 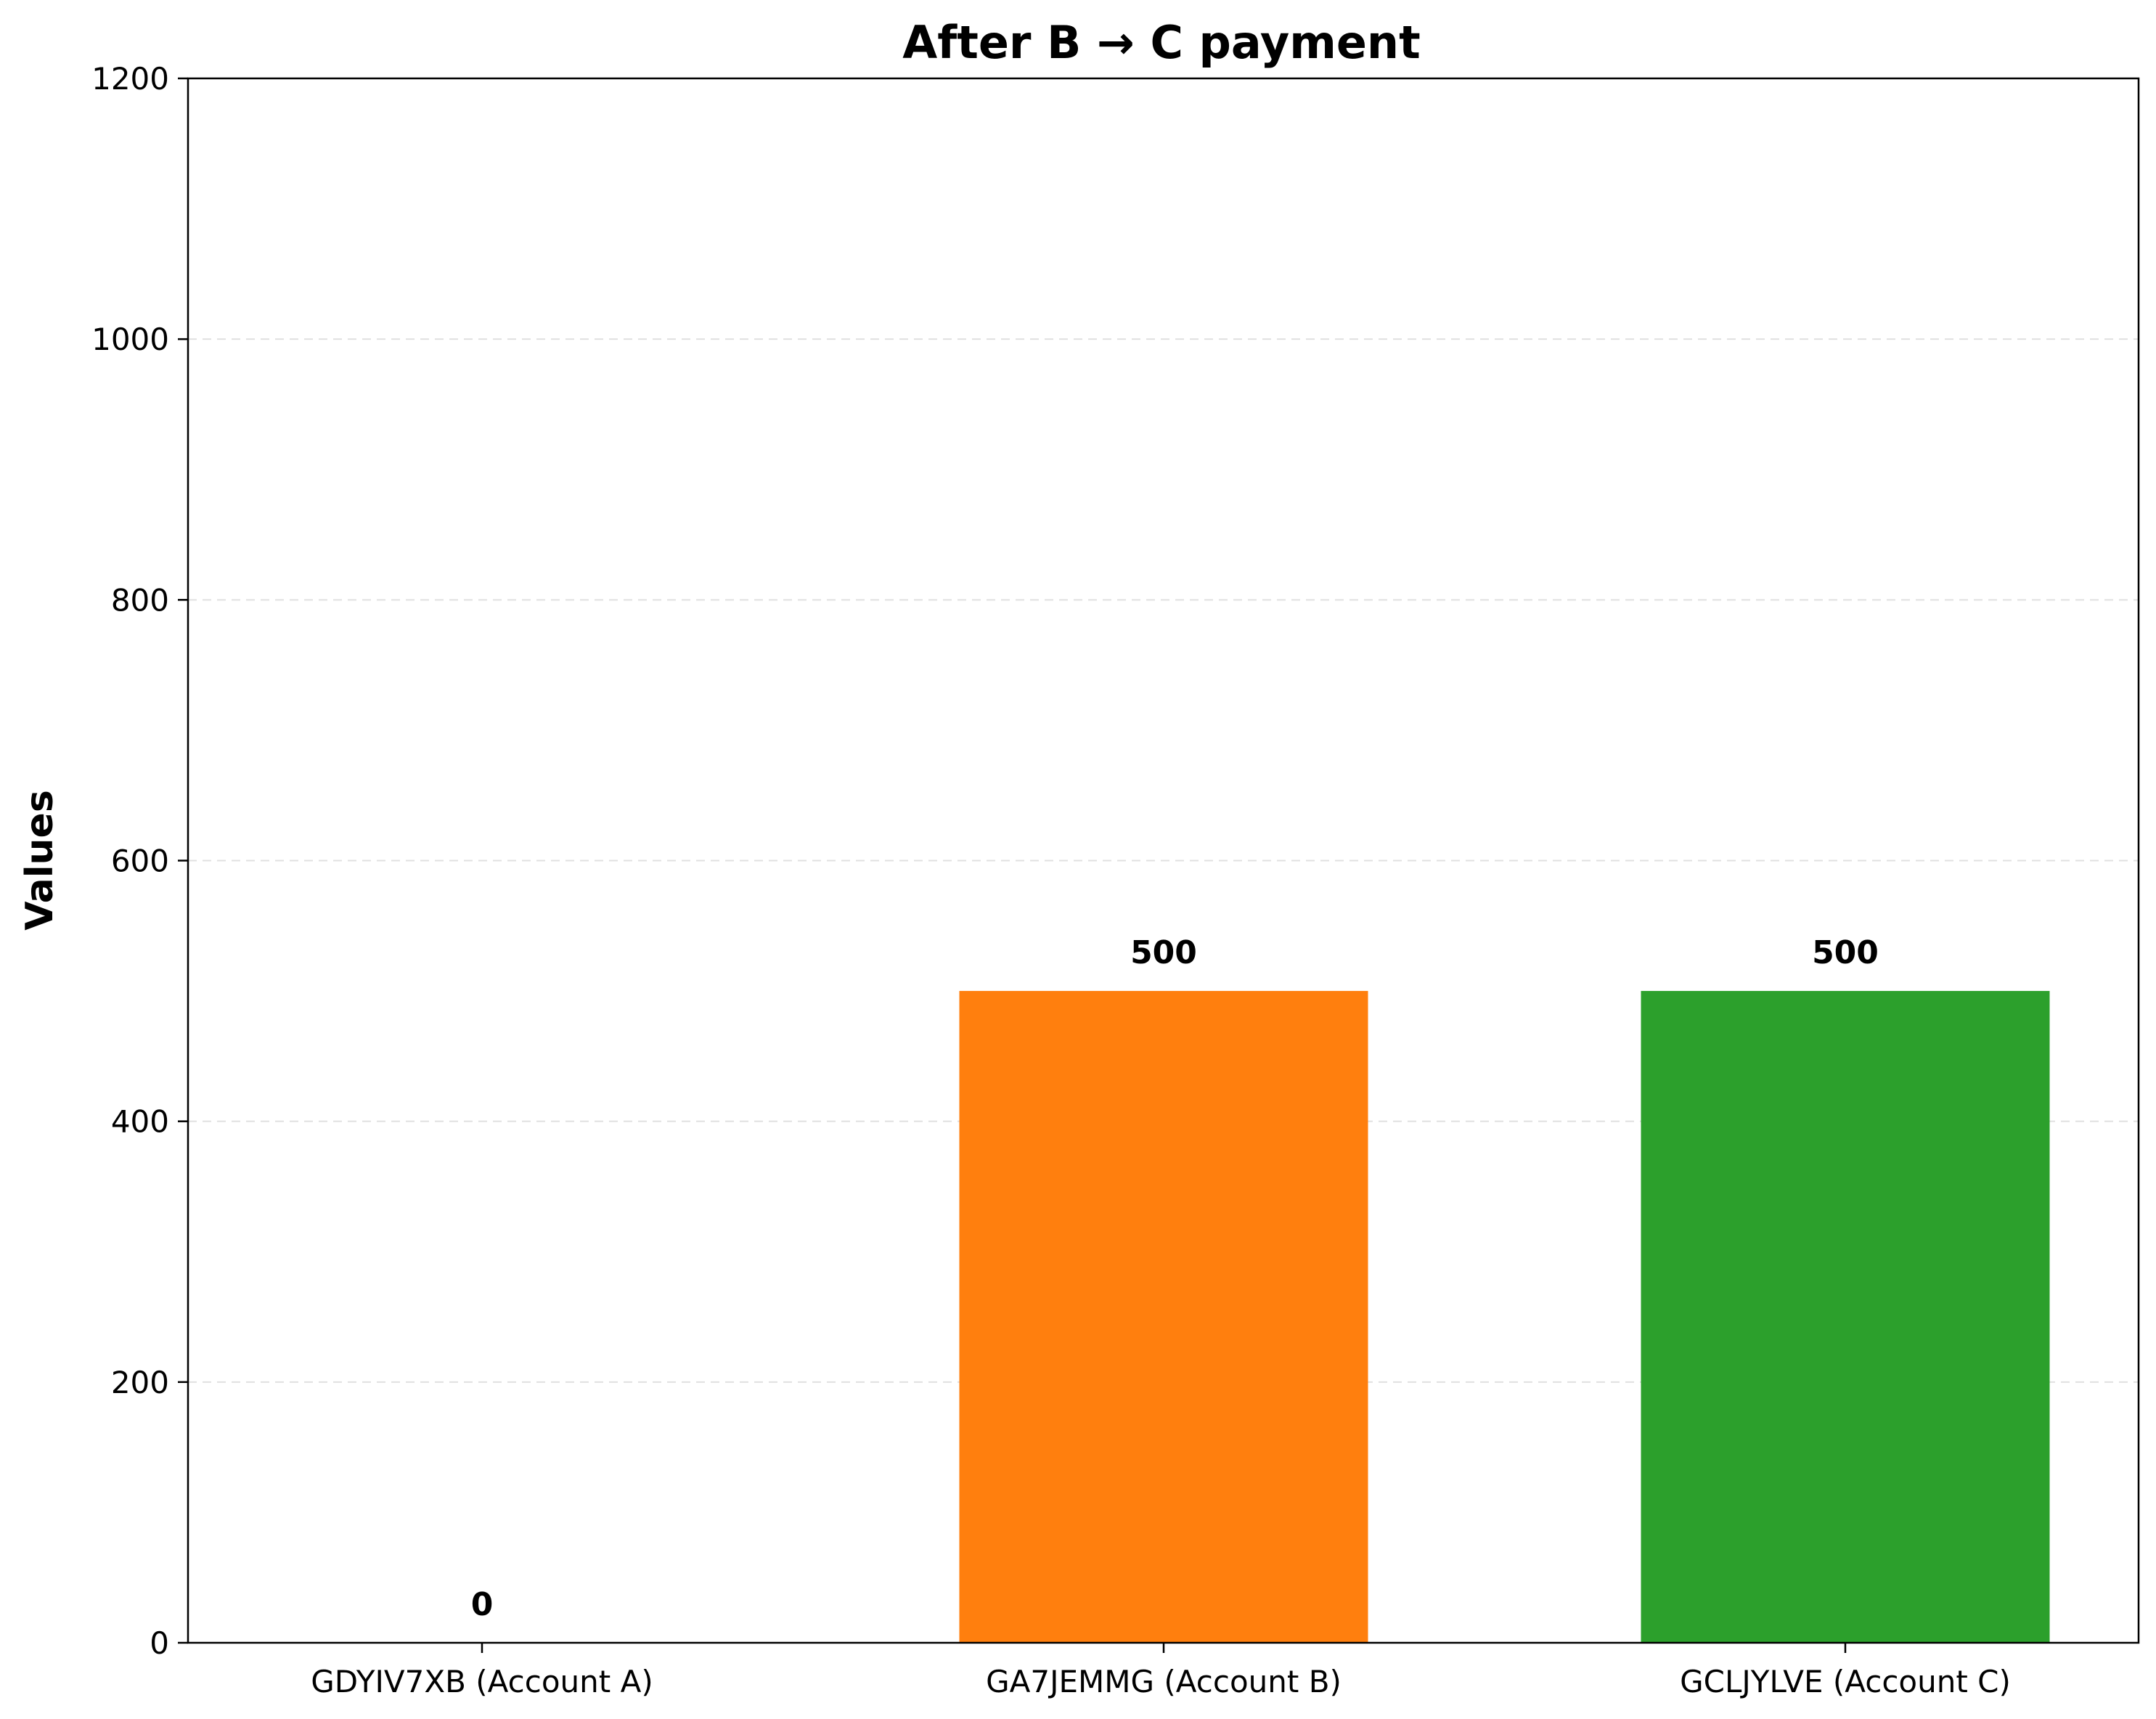 I want to click on y-tick-label: 1200, so click(x=130, y=79).